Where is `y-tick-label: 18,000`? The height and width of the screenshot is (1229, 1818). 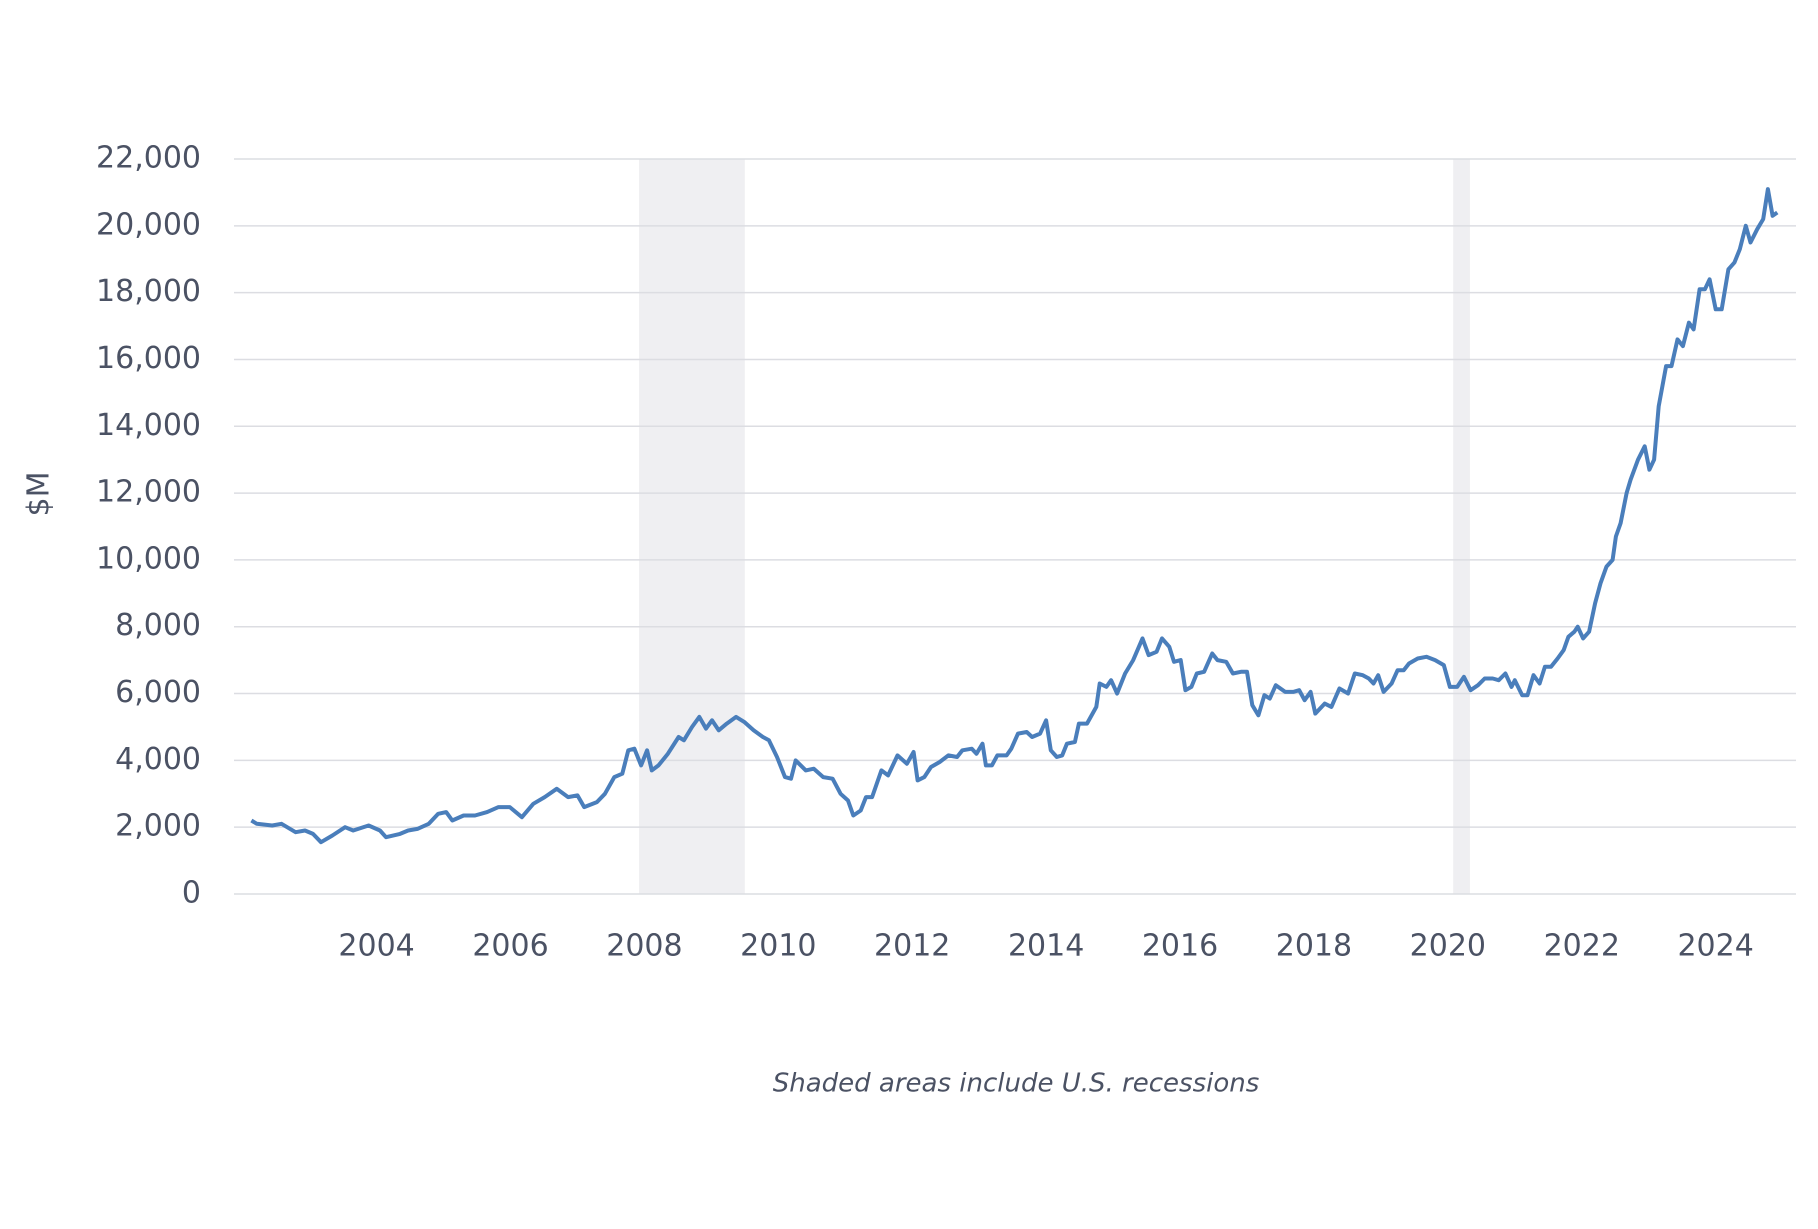
y-tick-label: 18,000 is located at coordinates (148, 291).